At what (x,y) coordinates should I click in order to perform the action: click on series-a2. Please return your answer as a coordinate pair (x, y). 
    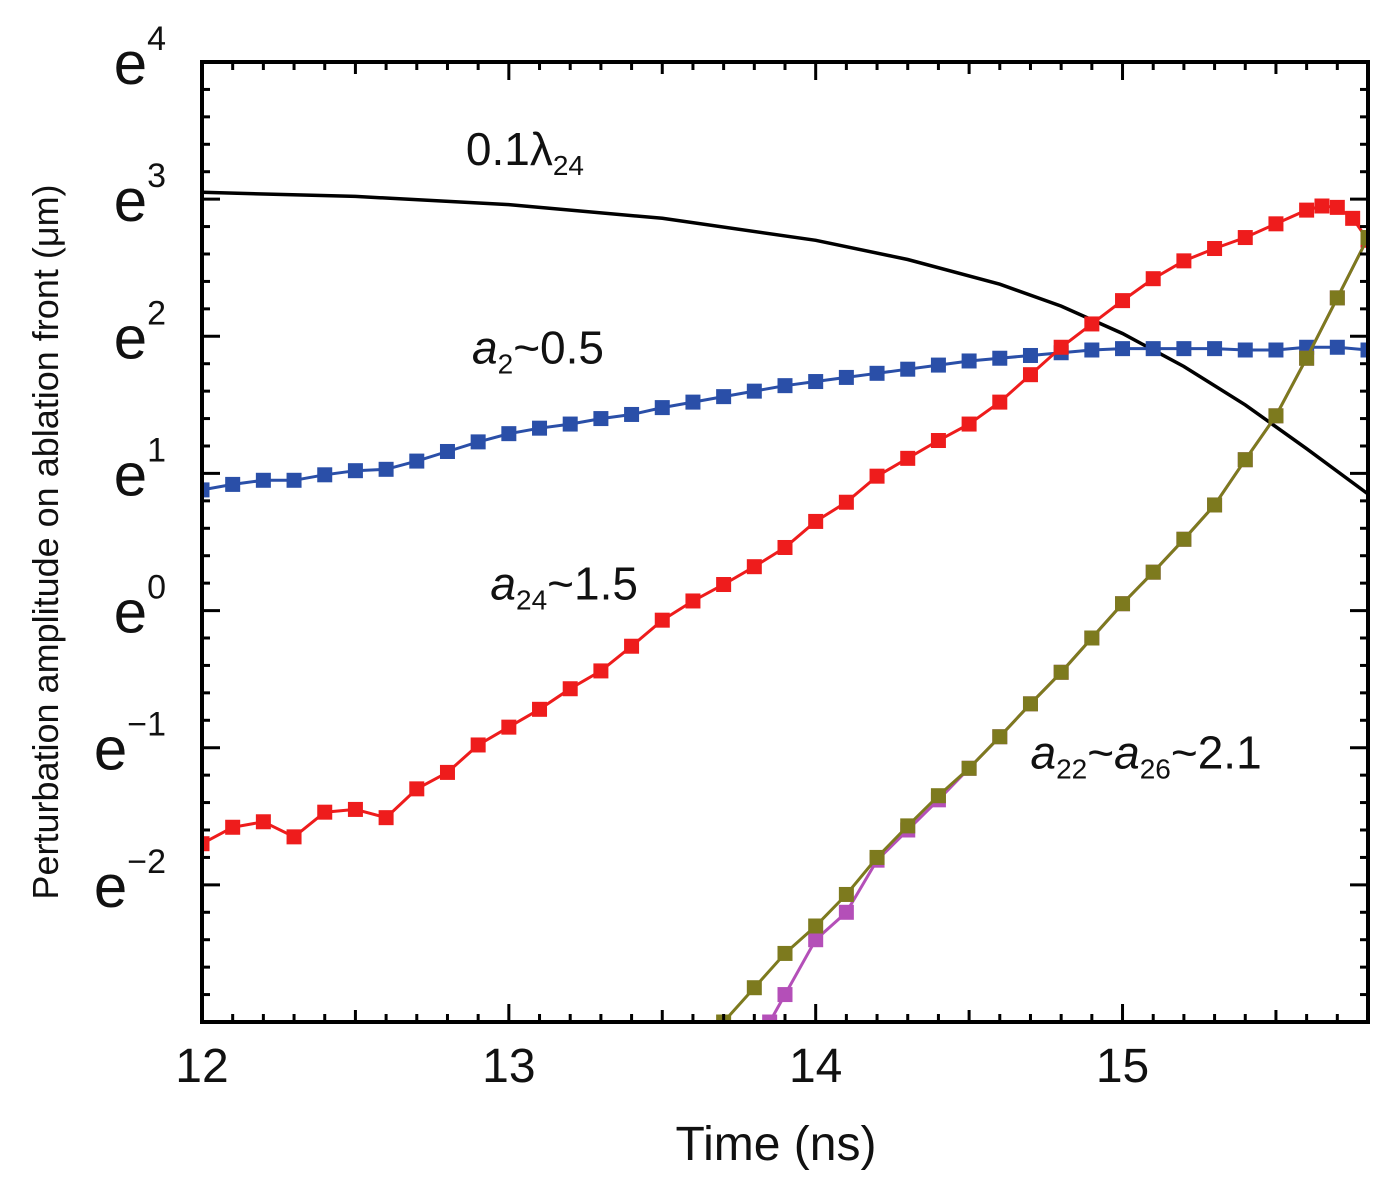
    Looking at the image, I should click on (785, 418).